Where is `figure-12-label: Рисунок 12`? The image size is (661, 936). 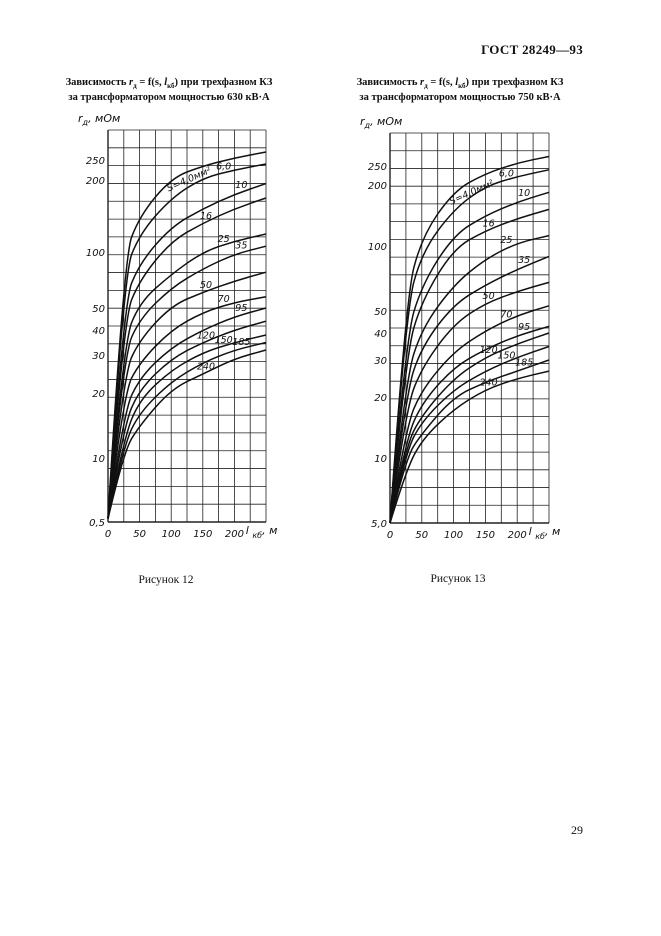
figure-12-label: Рисунок 12 is located at coordinates (166, 580).